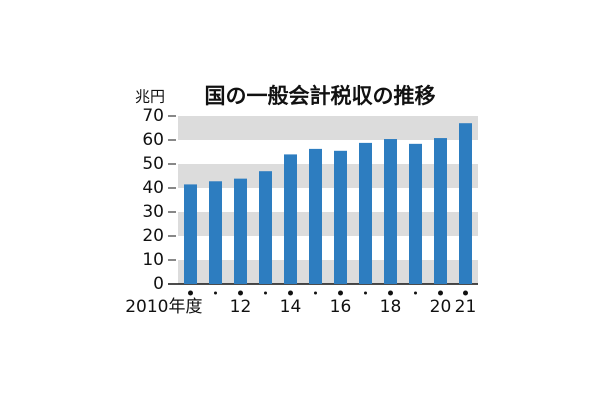 Image resolution: width=610 pixels, height=400 pixels. I want to click on x-tick-label: 14, so click(291, 307).